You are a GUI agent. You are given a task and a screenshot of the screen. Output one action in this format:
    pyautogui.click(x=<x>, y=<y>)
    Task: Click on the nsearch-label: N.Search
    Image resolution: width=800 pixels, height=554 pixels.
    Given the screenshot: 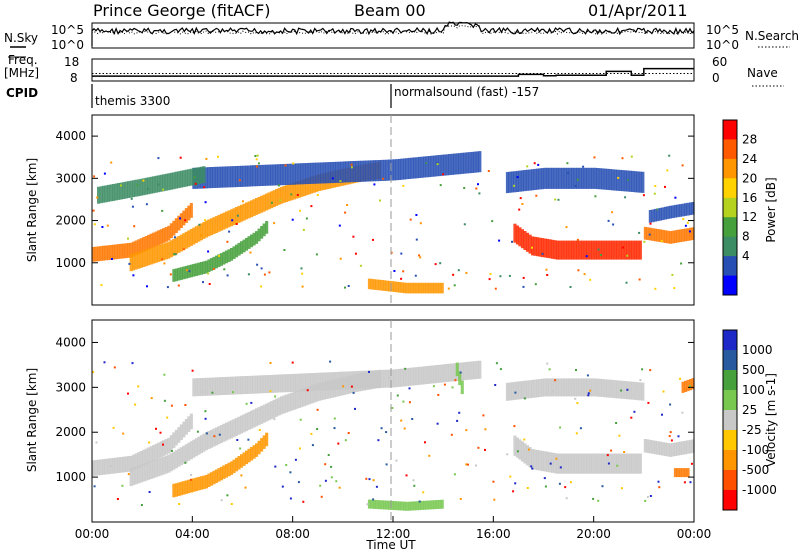 What is the action you would take?
    pyautogui.click(x=772, y=36)
    